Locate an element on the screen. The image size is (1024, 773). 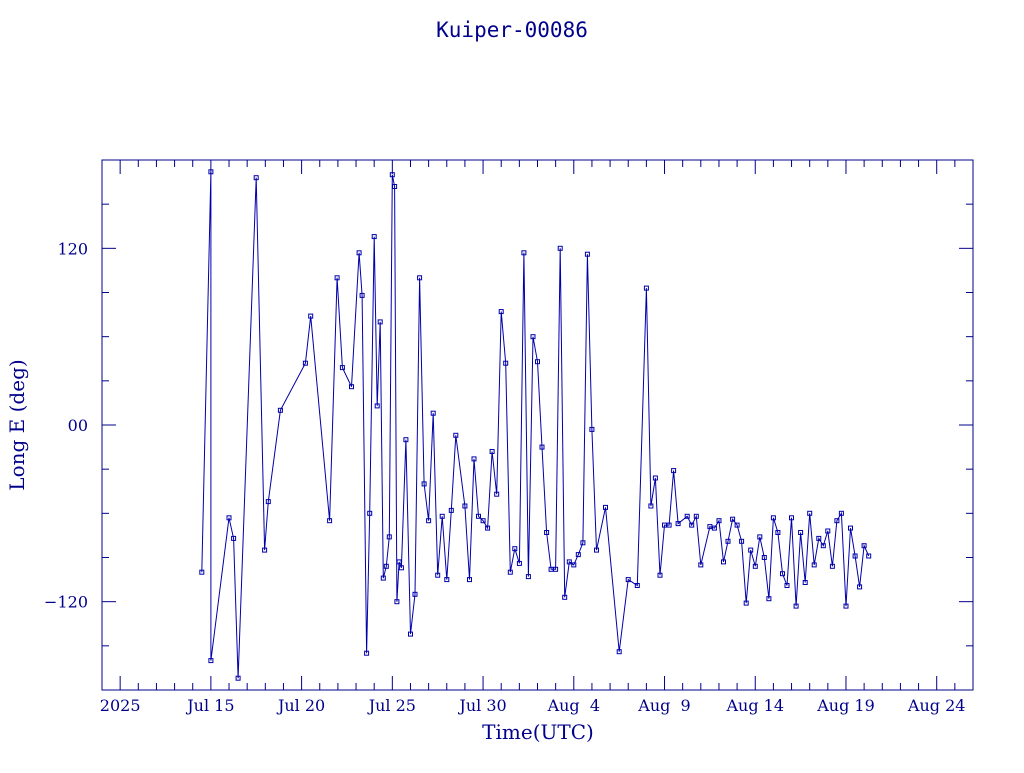
x-tick-label: Jul 20 is located at coordinates (300, 705).